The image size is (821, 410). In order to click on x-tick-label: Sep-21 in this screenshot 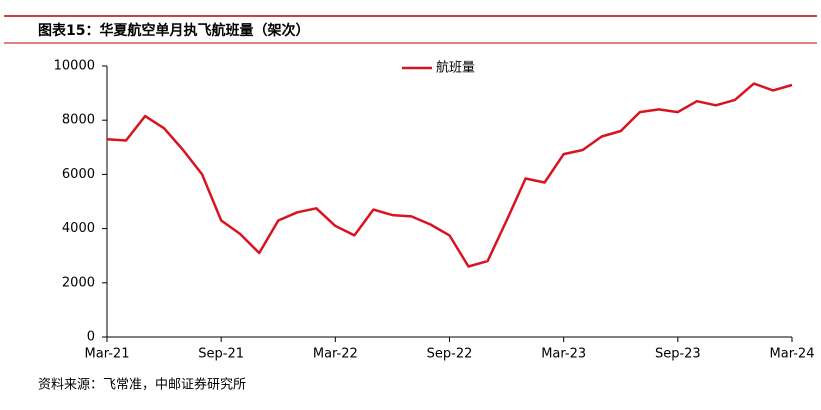, I will do `click(221, 354)`.